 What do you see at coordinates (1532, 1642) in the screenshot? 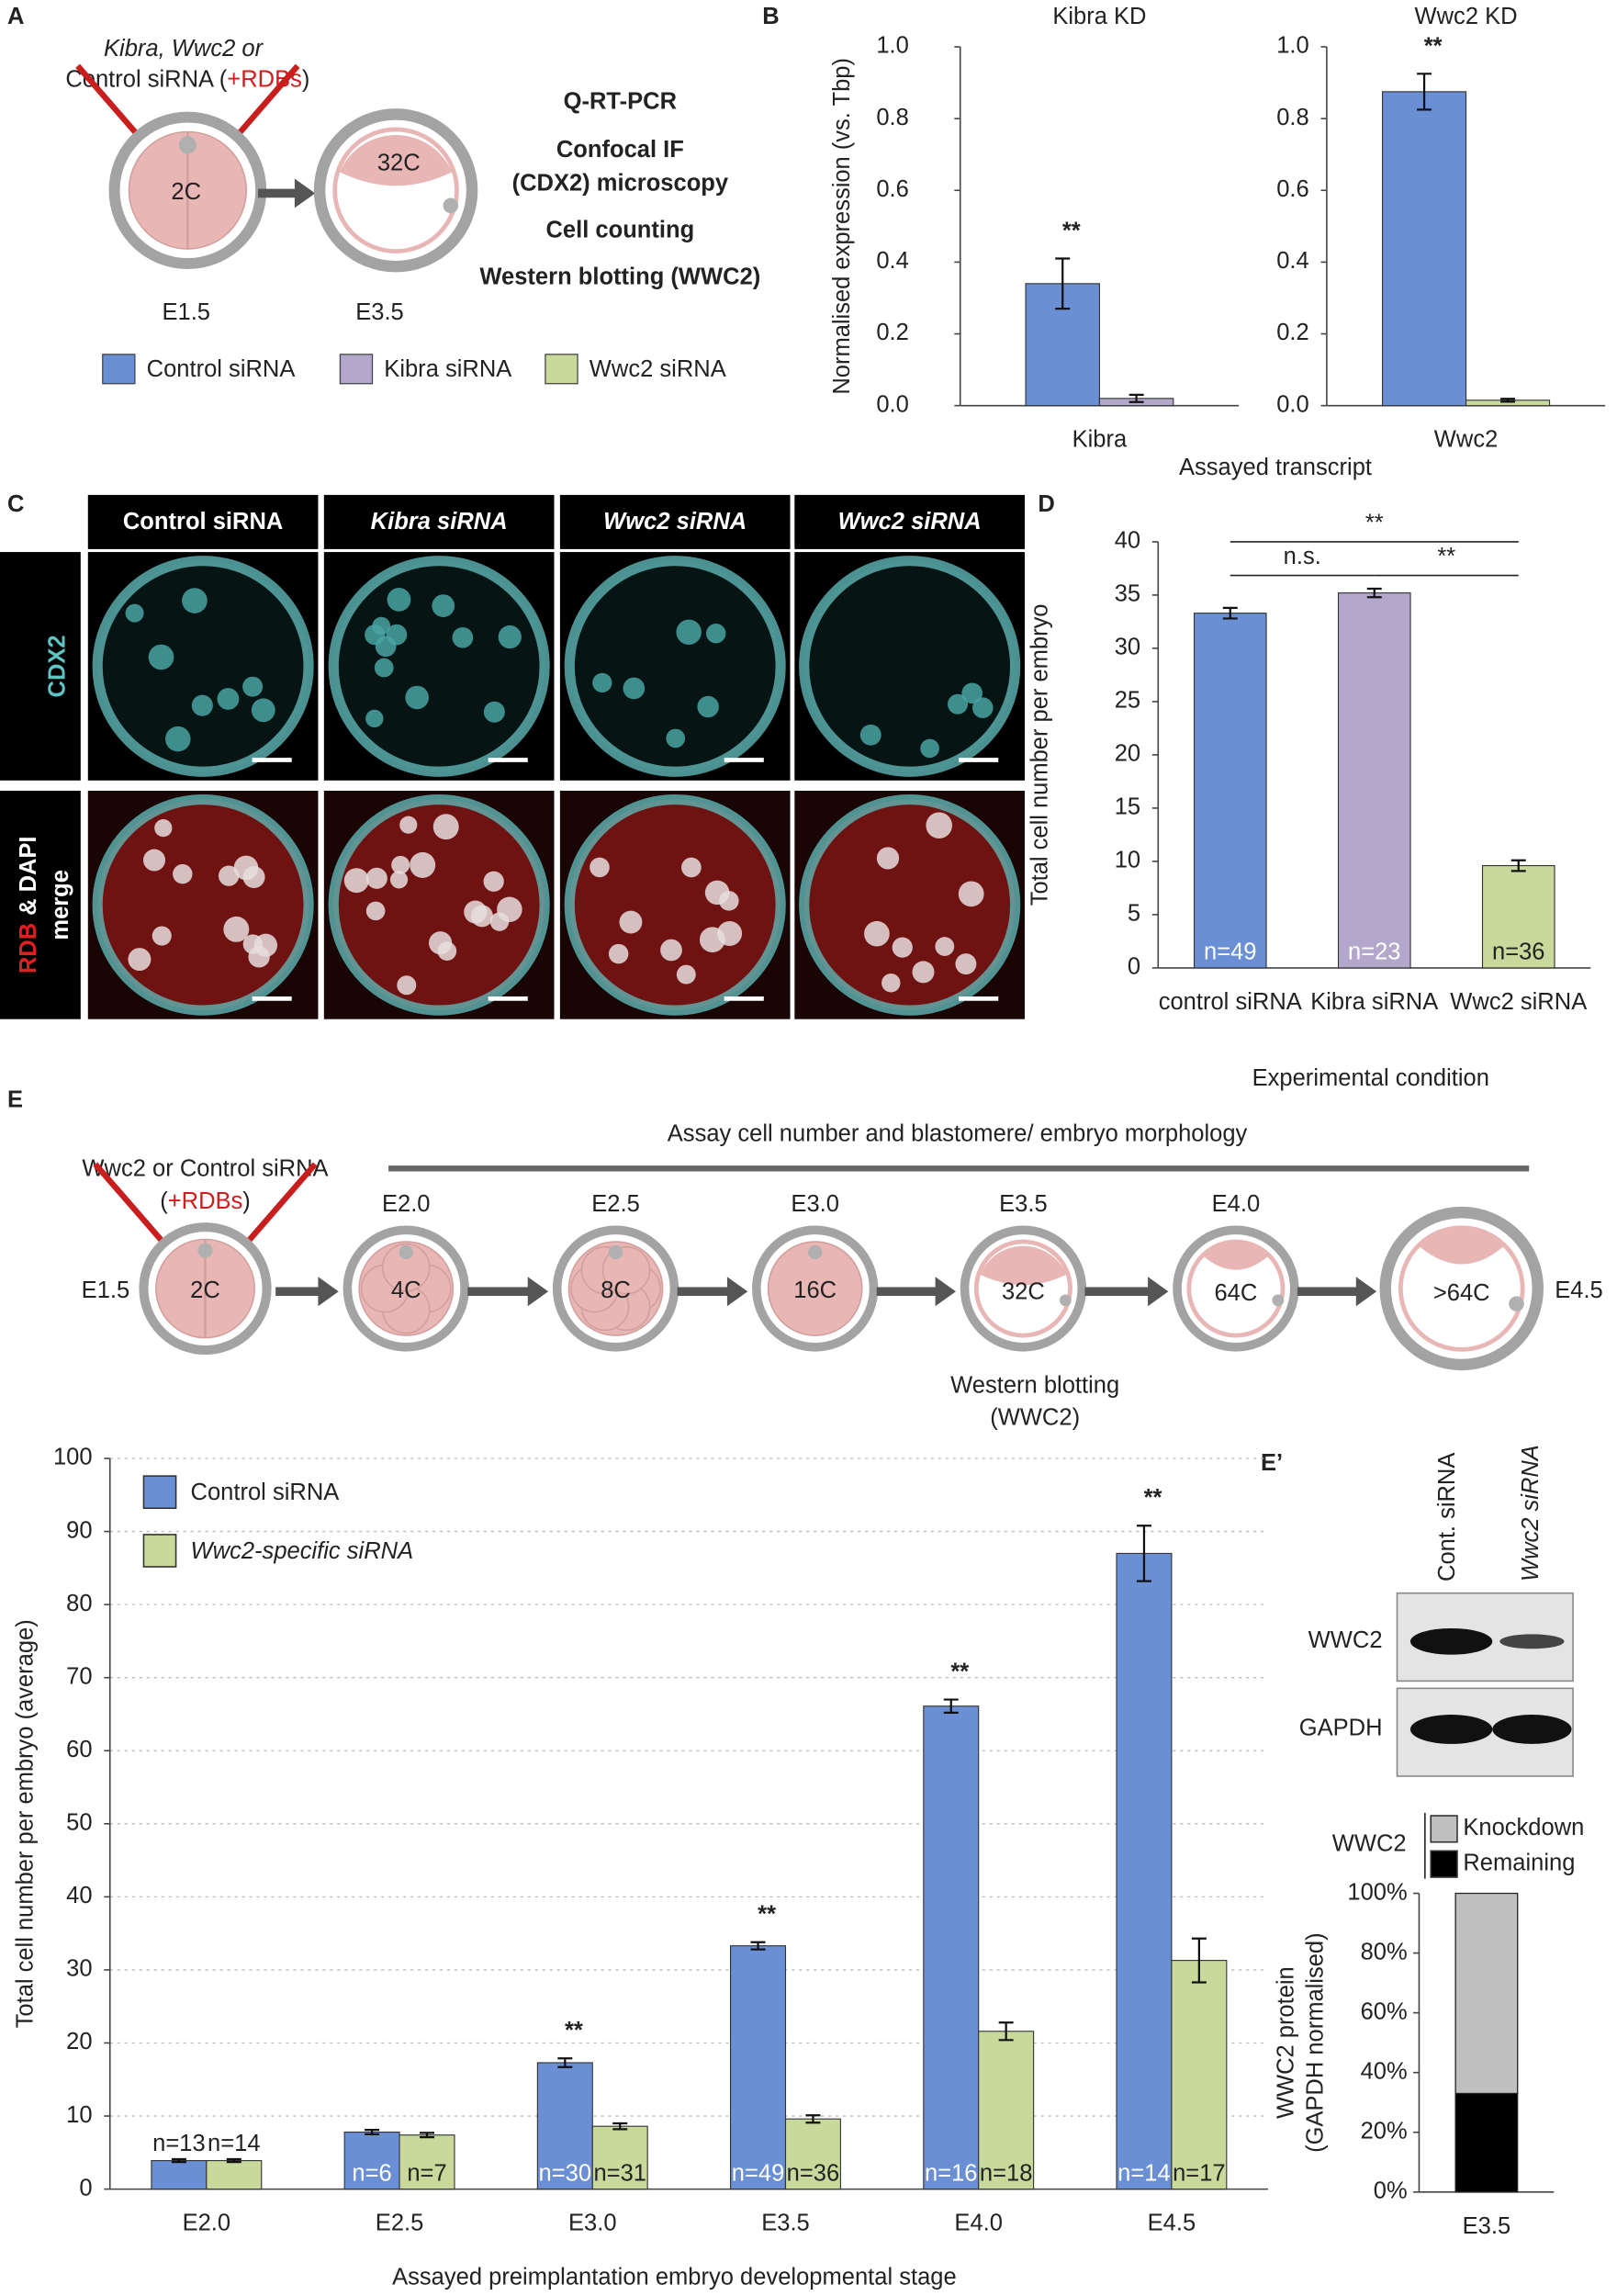
I see `band` at bounding box center [1532, 1642].